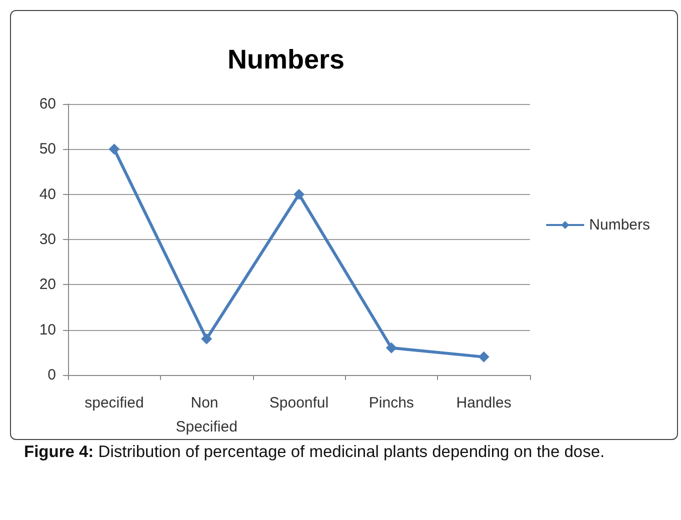 This screenshot has height=520, width=681. I want to click on y-tick-label: 50, so click(47, 149).